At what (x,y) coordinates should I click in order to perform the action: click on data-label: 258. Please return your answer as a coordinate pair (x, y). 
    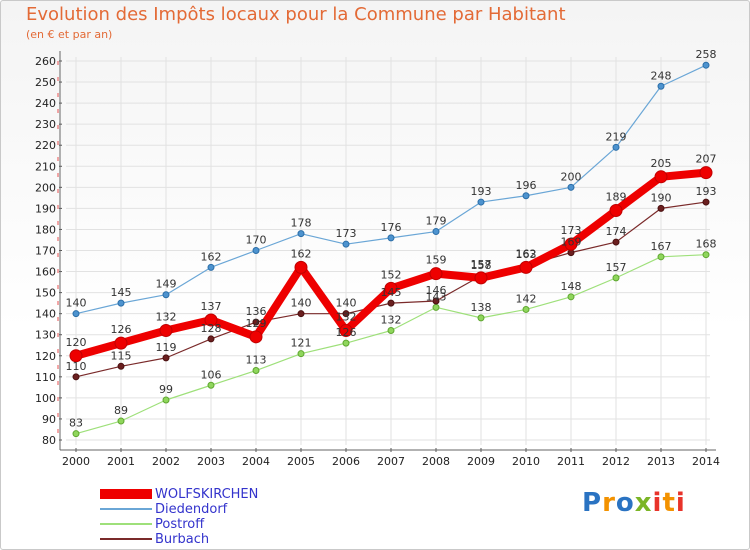
    Looking at the image, I should click on (706, 54).